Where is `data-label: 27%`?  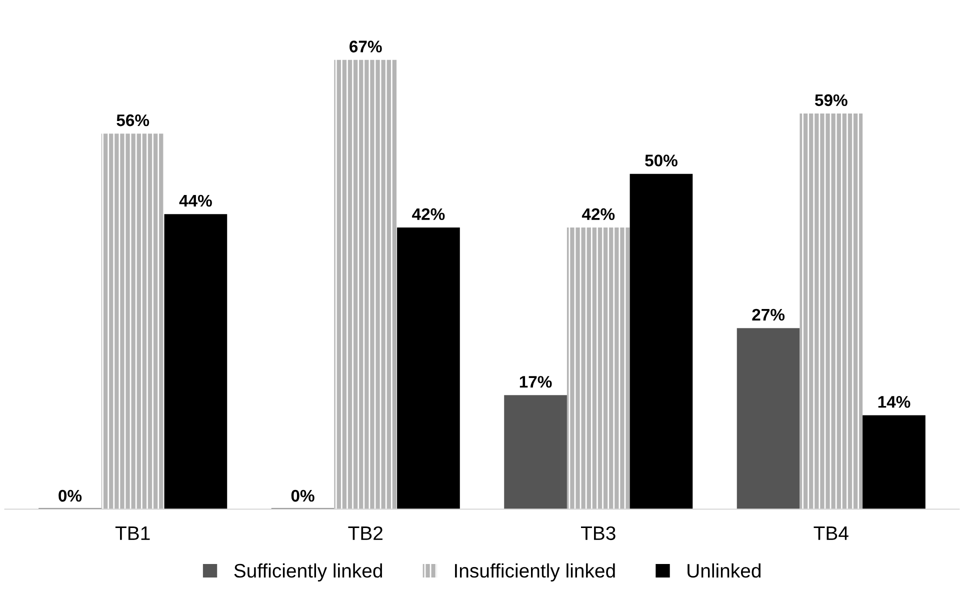 data-label: 27% is located at coordinates (768, 314).